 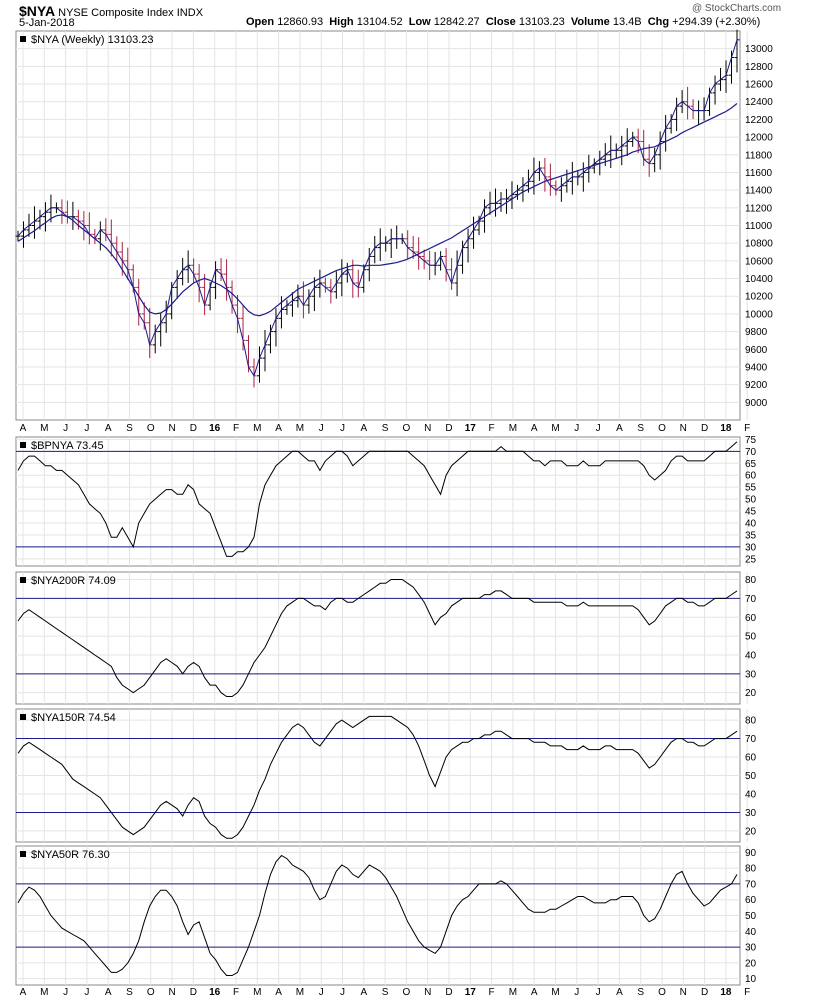 I want to click on panel-legend-4: $NYA50R 76.30, so click(x=70, y=855).